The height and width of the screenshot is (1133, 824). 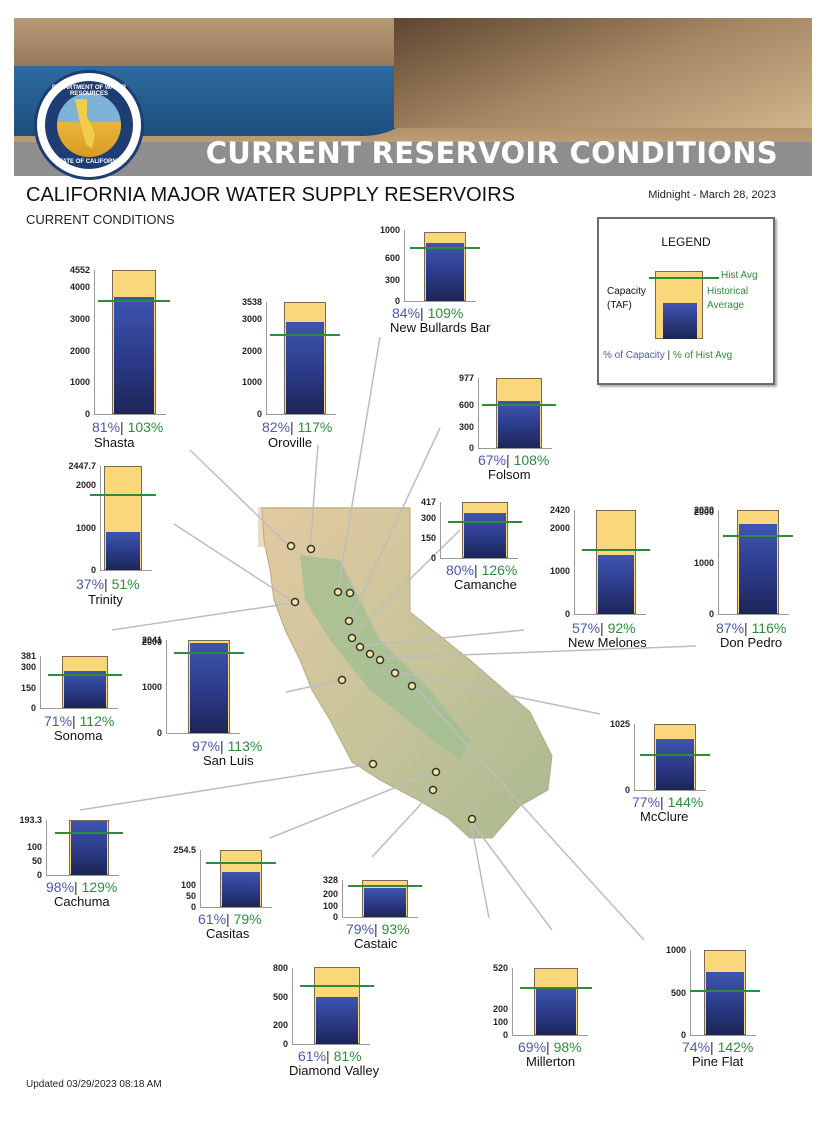 What do you see at coordinates (89, 91) in the screenshot?
I see `seal-top-text: DEPARTMENT OF WATER RESOURCES` at bounding box center [89, 91].